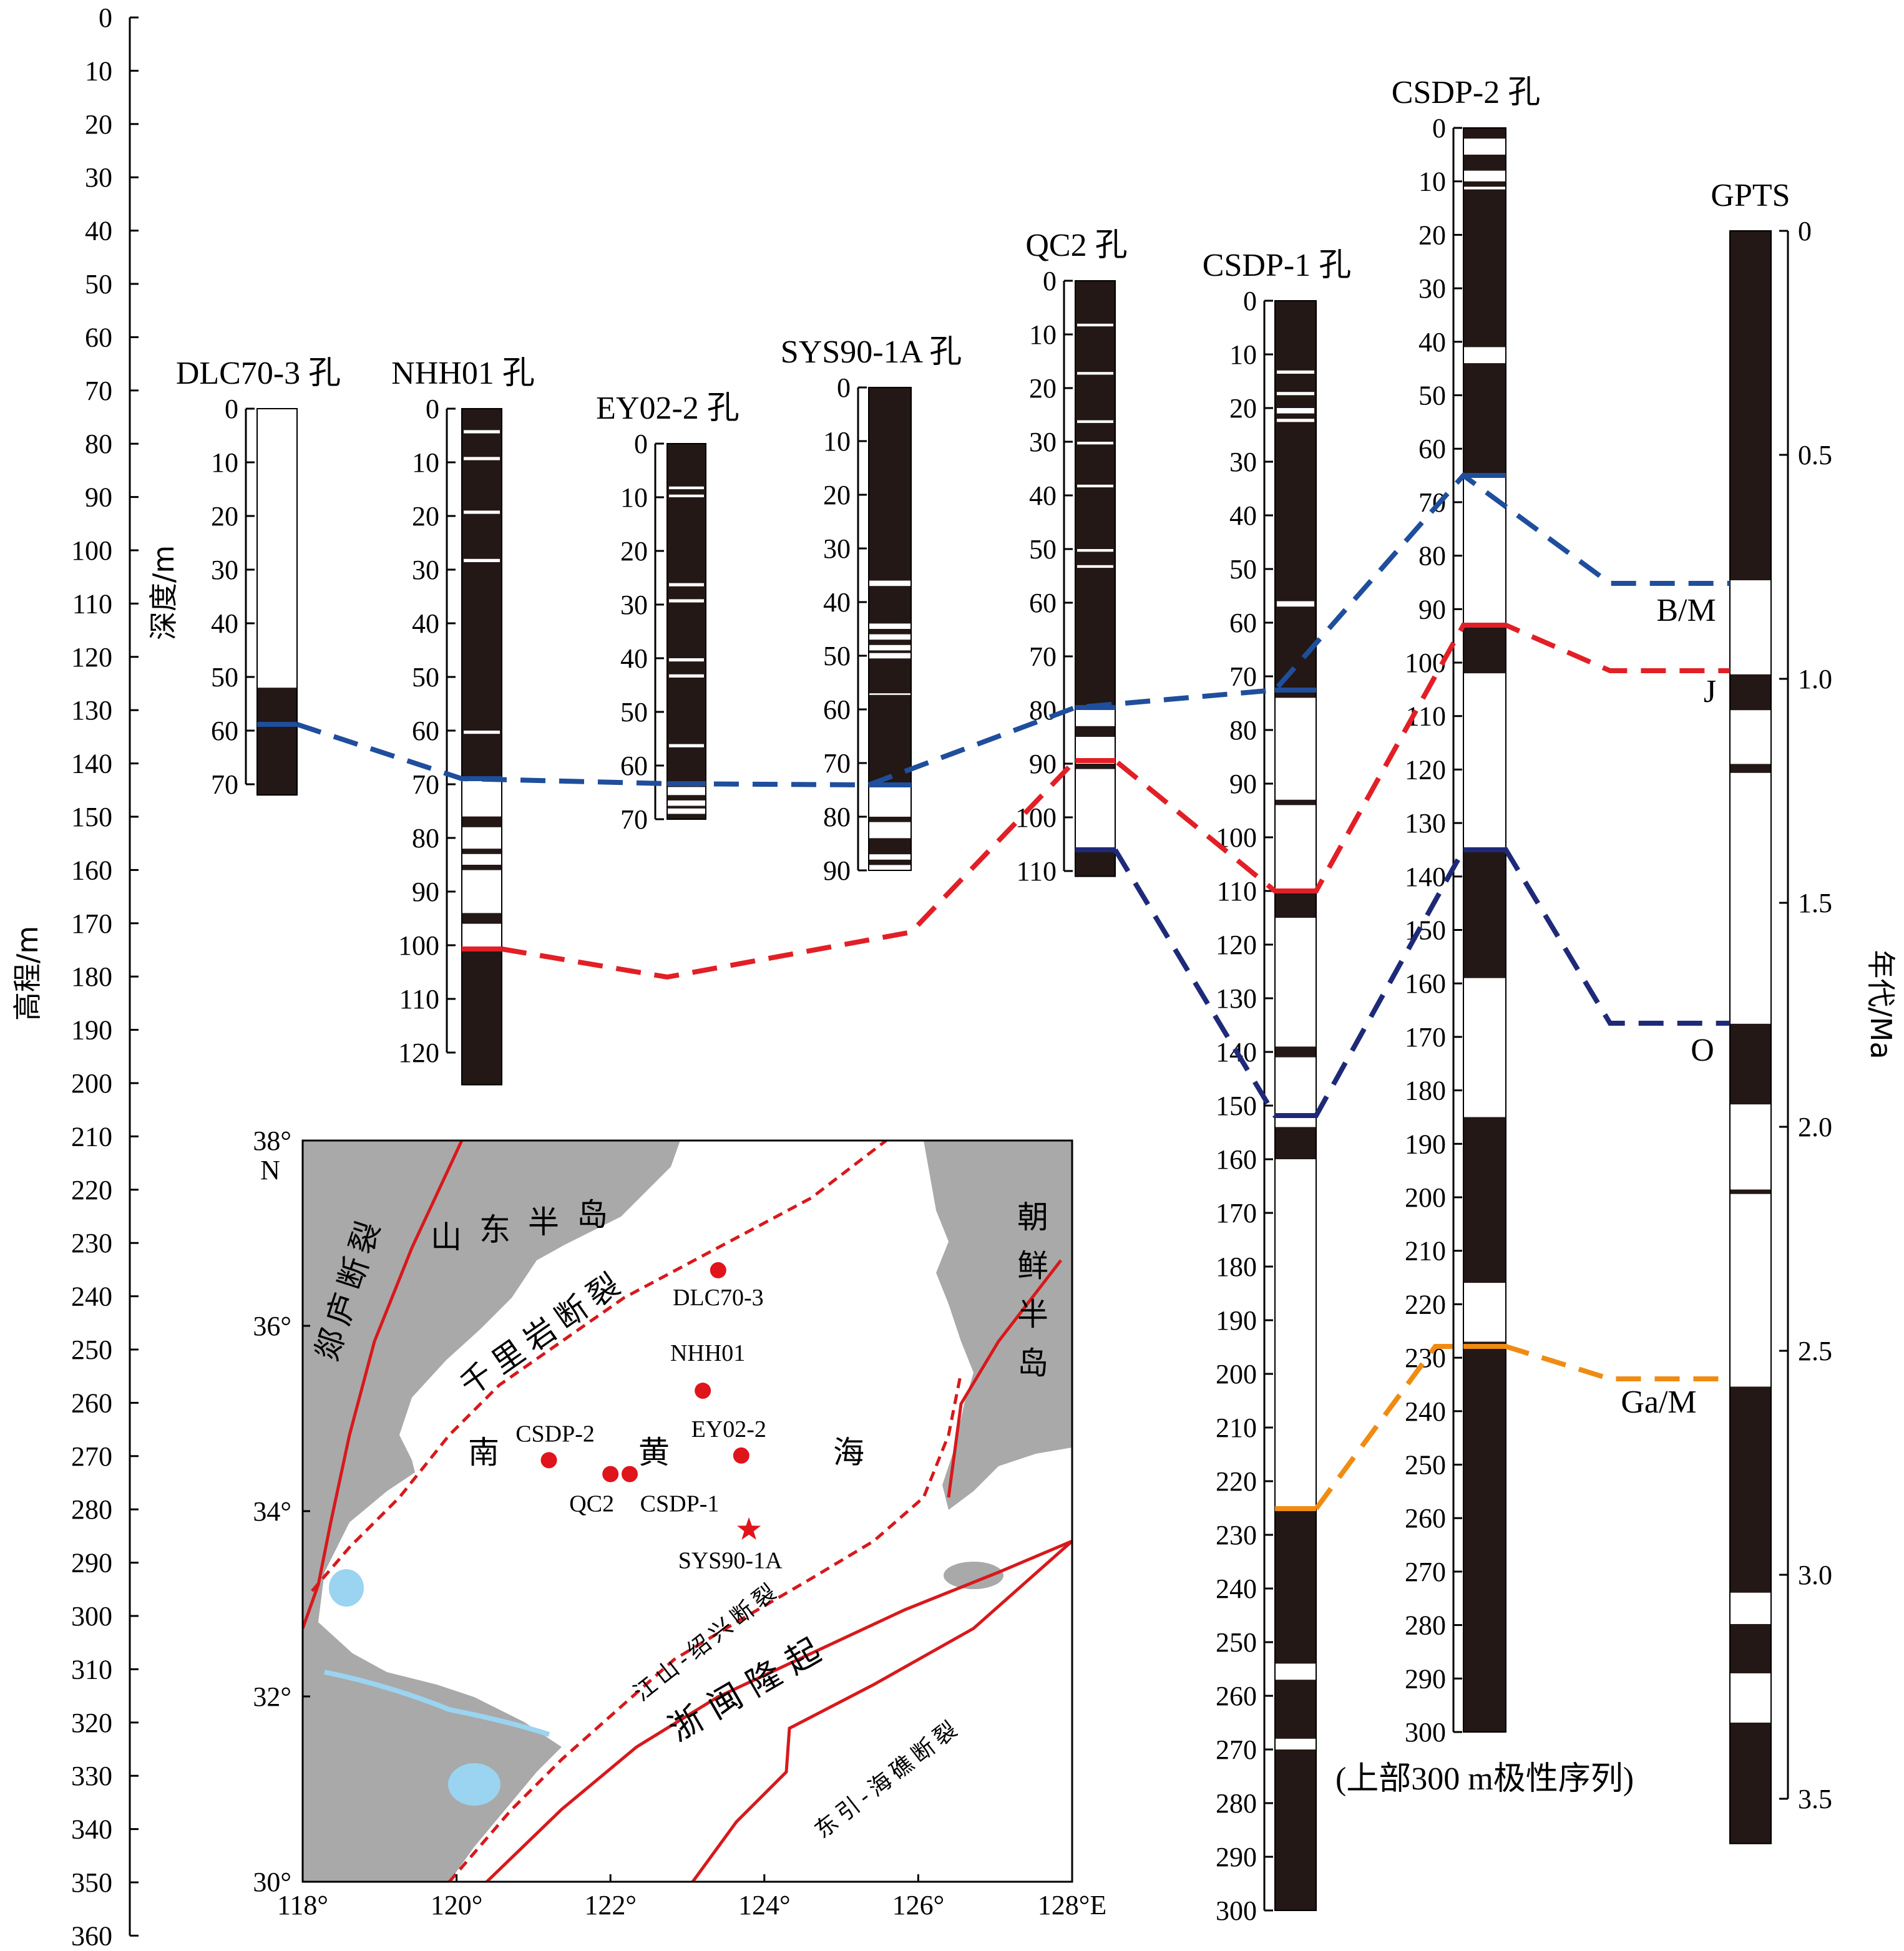  Describe the element at coordinates (1805, 231) in the screenshot. I see `age-tick-label: 0` at that location.